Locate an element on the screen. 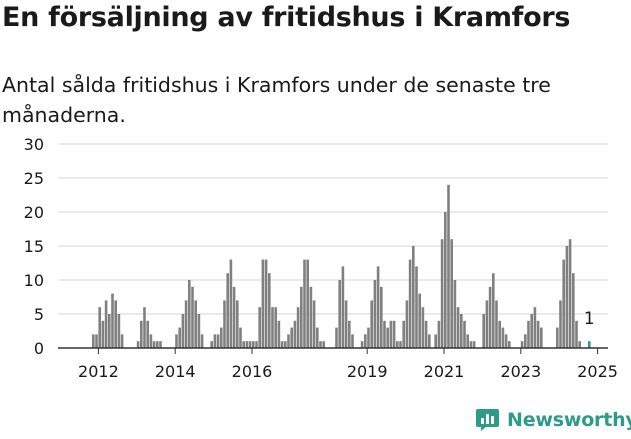 The height and width of the screenshot is (439, 631). x-tick-label: 2025 is located at coordinates (597, 371).